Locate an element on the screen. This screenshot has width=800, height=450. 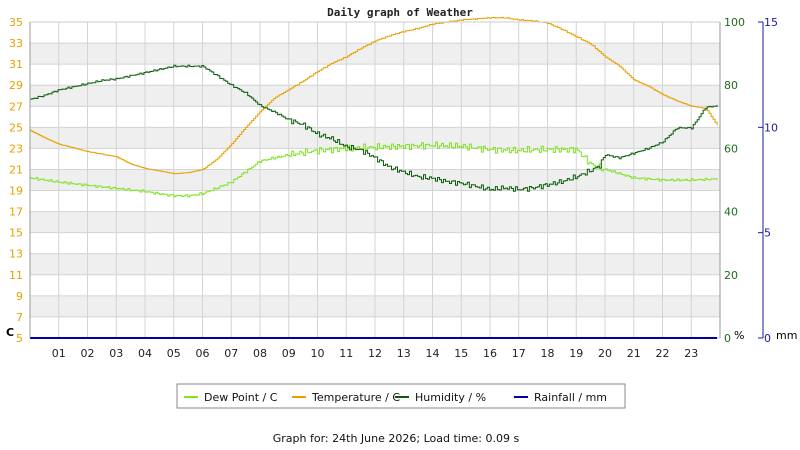
series-line is located at coordinates (374, 169).